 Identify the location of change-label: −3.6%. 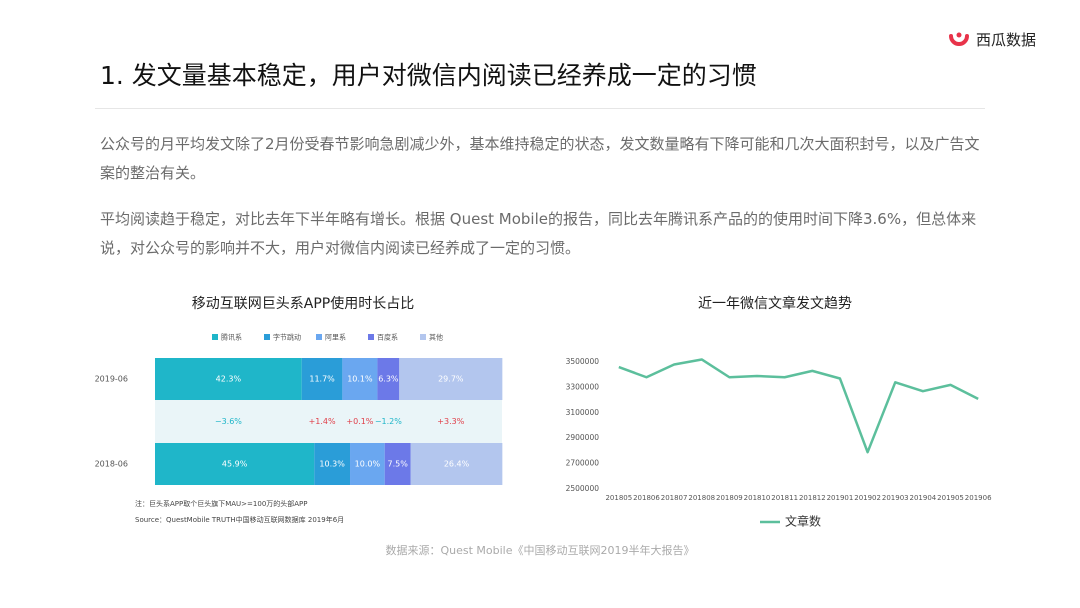
(228, 421).